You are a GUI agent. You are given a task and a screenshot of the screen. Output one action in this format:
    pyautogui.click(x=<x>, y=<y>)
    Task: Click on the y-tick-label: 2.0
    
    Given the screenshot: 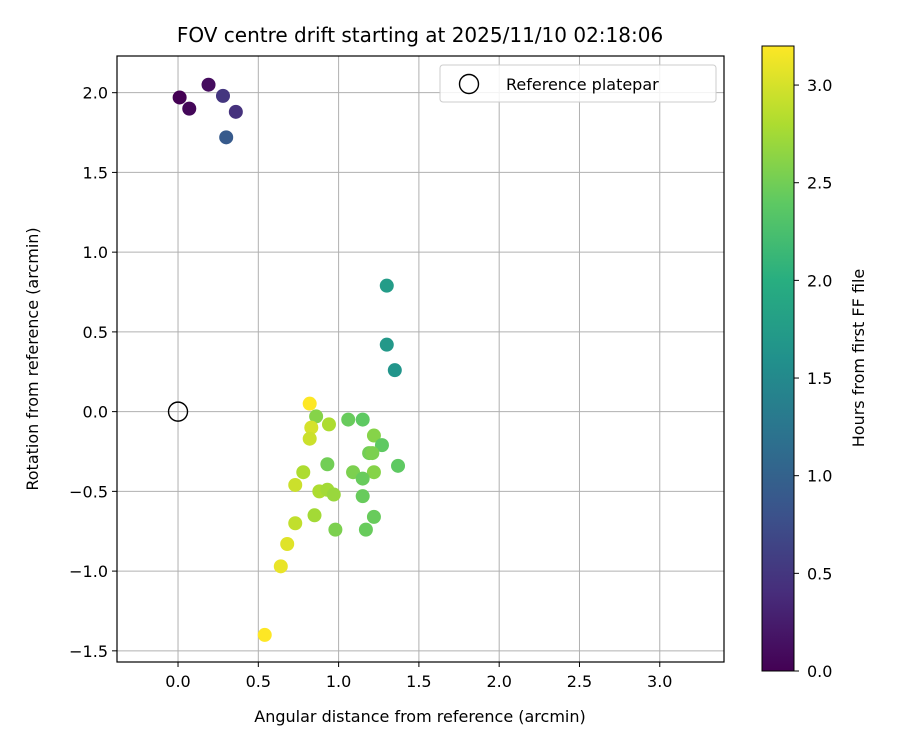 What is the action you would take?
    pyautogui.click(x=95, y=93)
    